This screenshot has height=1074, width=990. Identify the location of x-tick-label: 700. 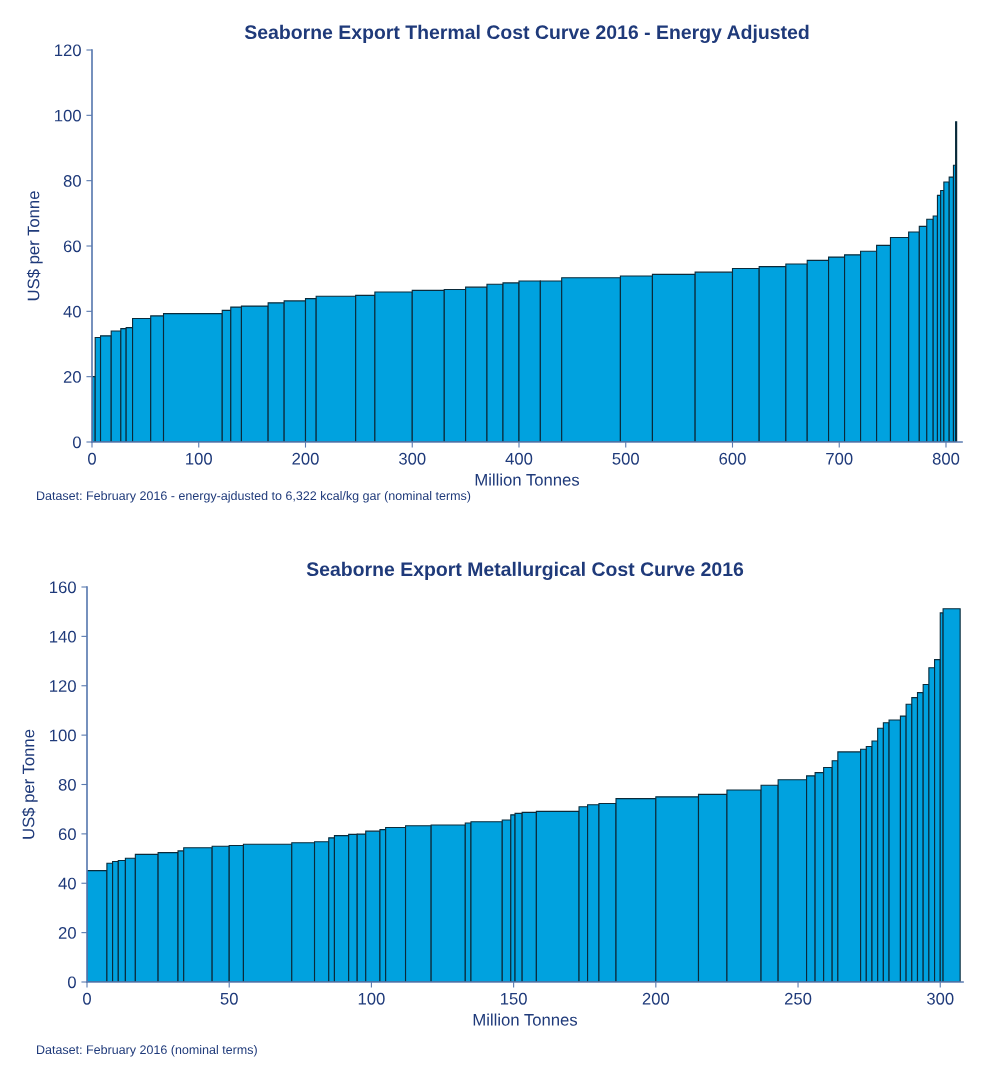
(839, 458).